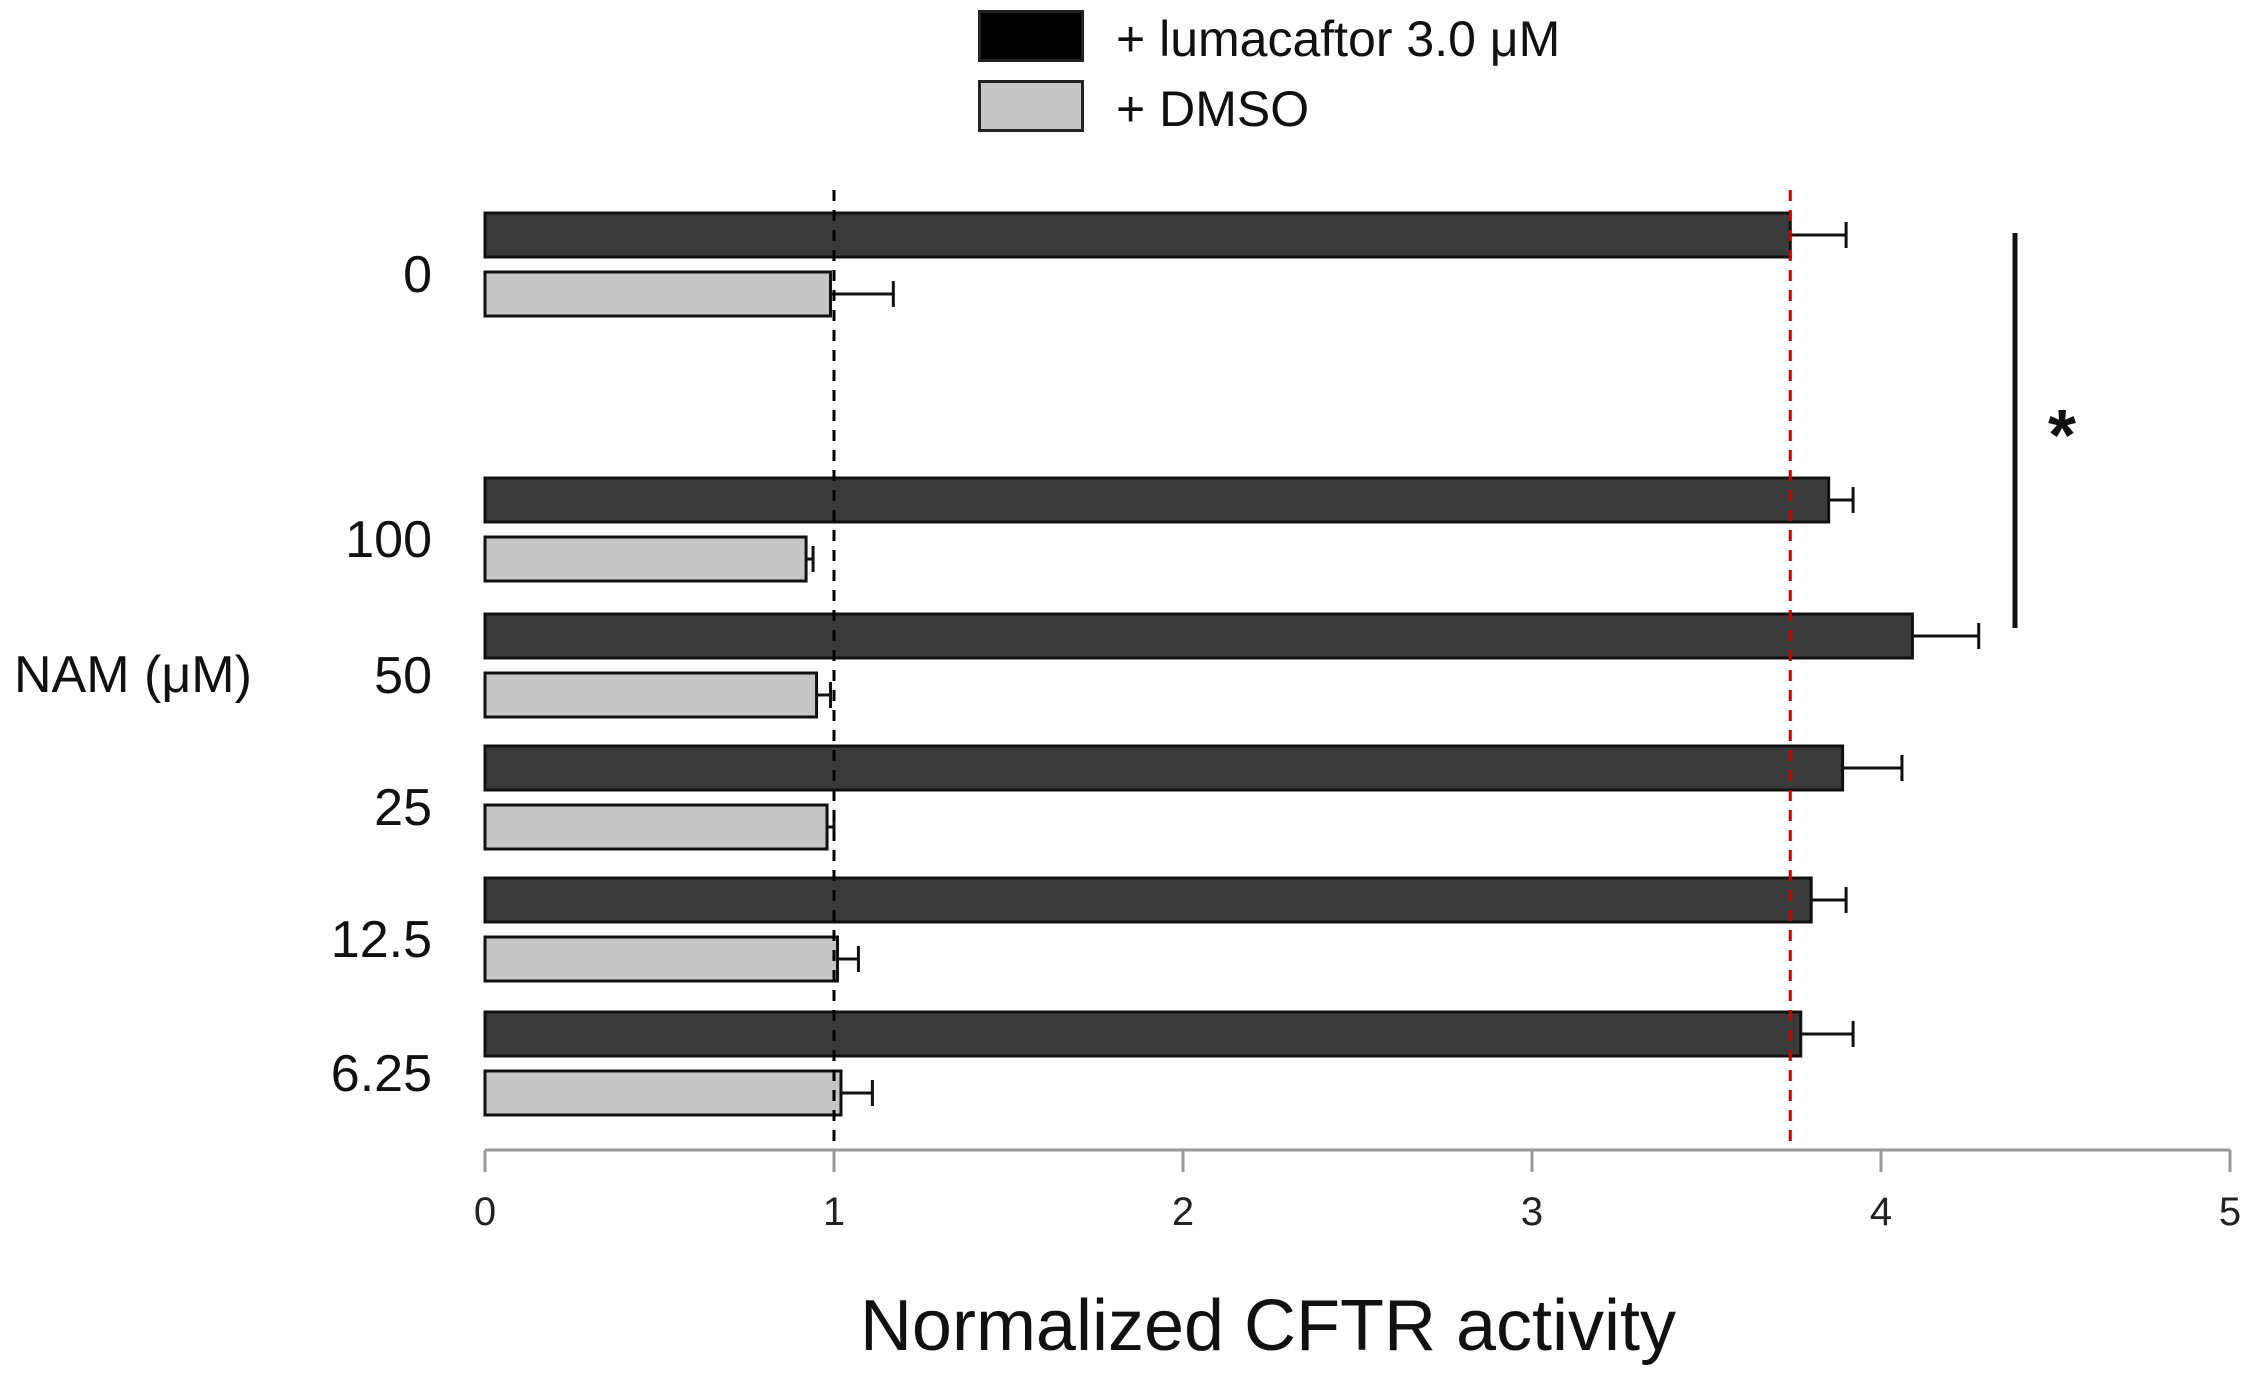  I want to click on category-label: 12.5, so click(381, 940).